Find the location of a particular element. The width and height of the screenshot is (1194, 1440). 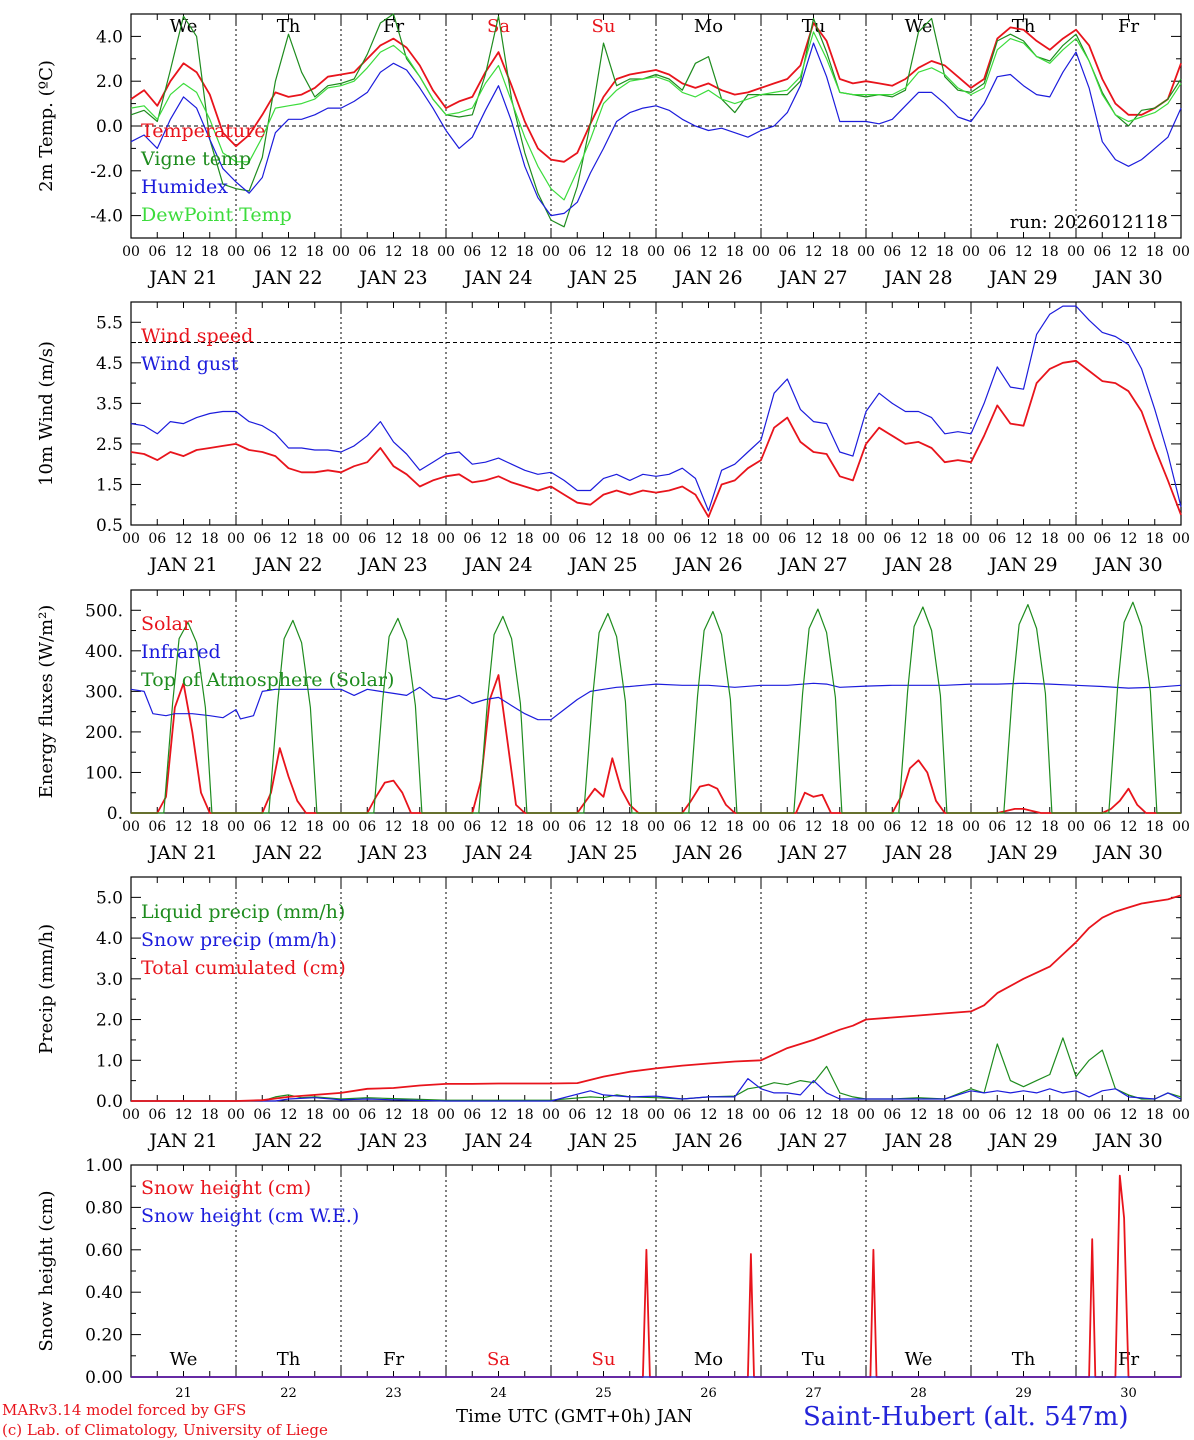

y-tick-label: -4.0 is located at coordinates (106, 217).